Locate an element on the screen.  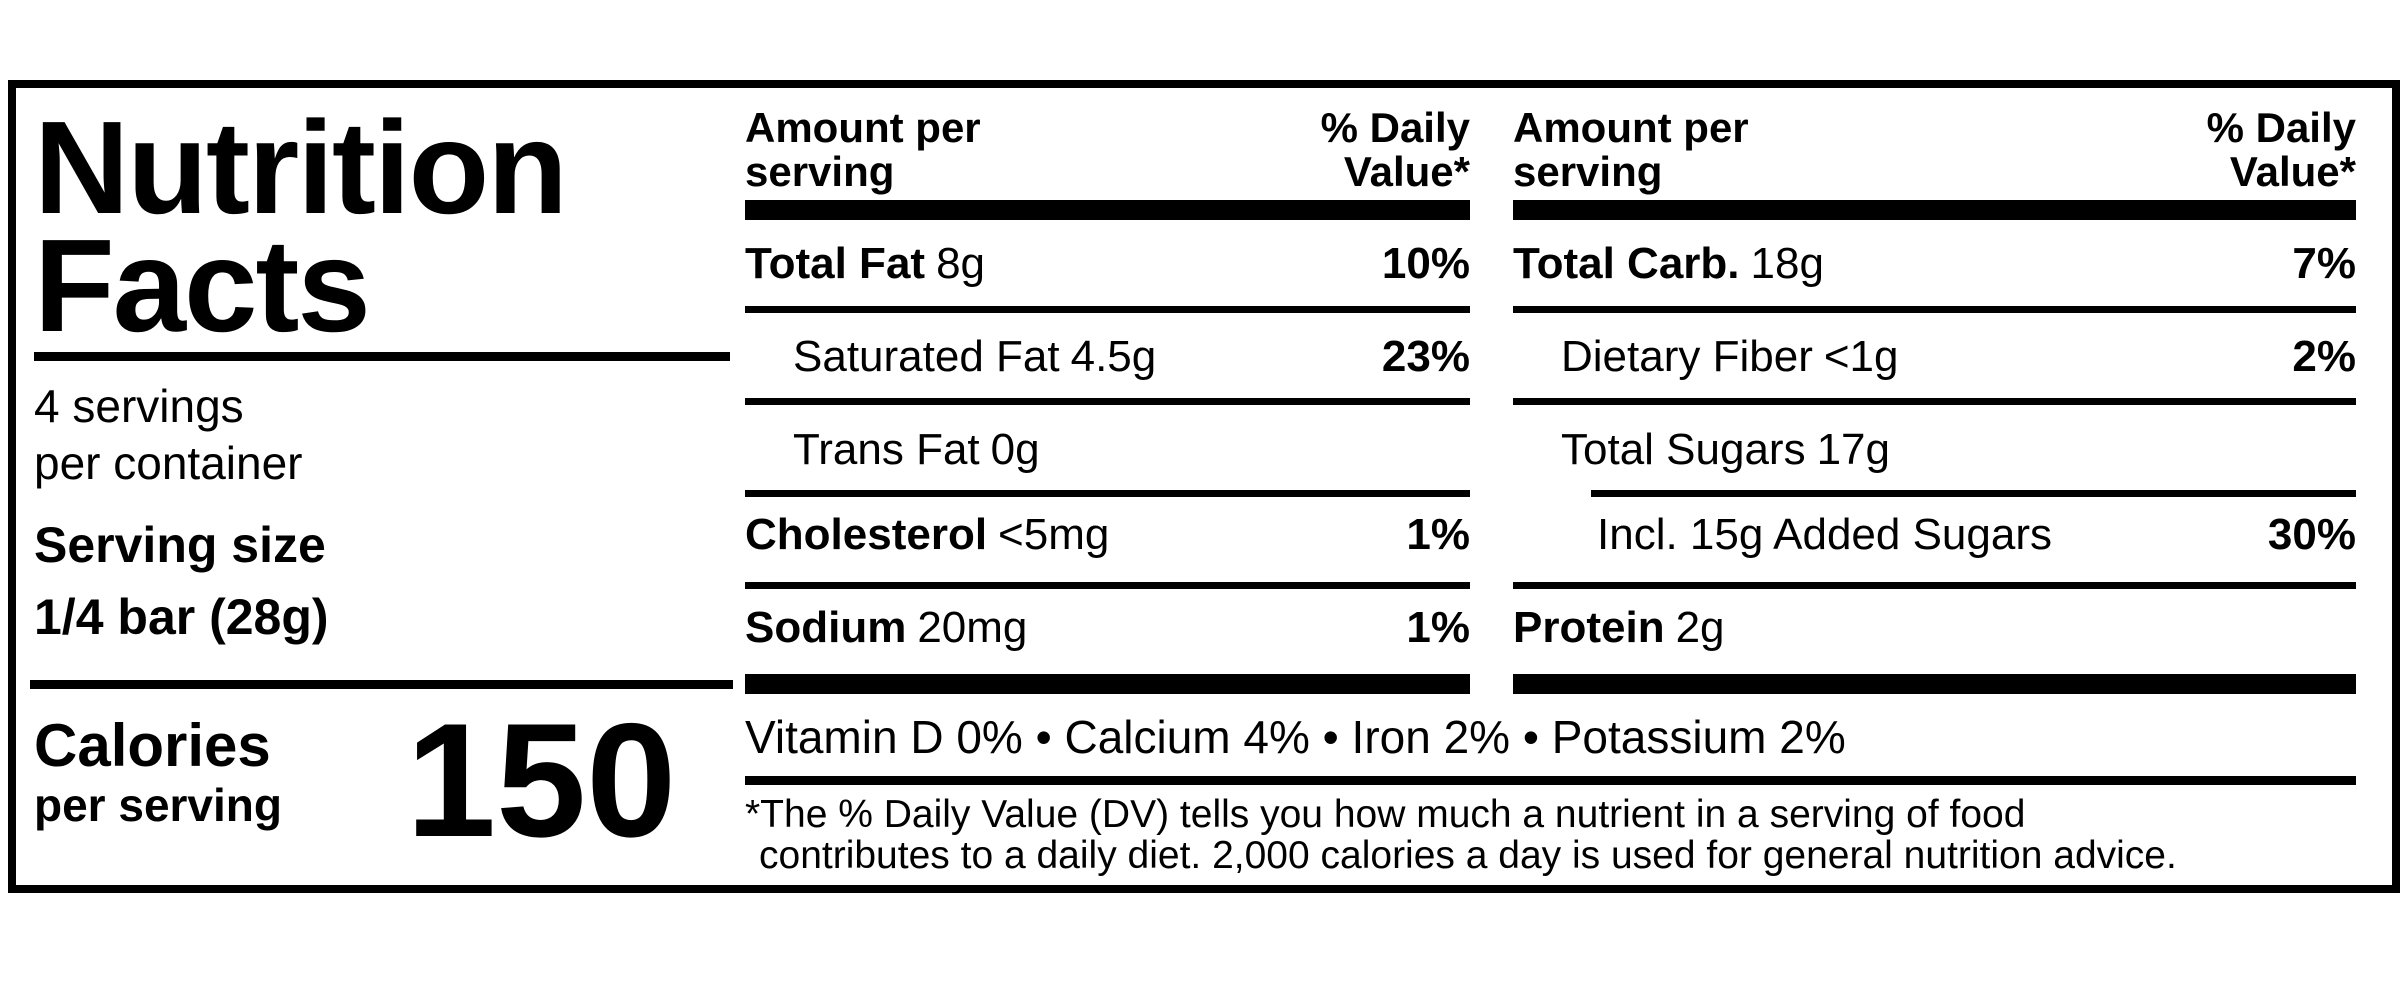
calories-per-serving-label: per serving is located at coordinates (158, 805).